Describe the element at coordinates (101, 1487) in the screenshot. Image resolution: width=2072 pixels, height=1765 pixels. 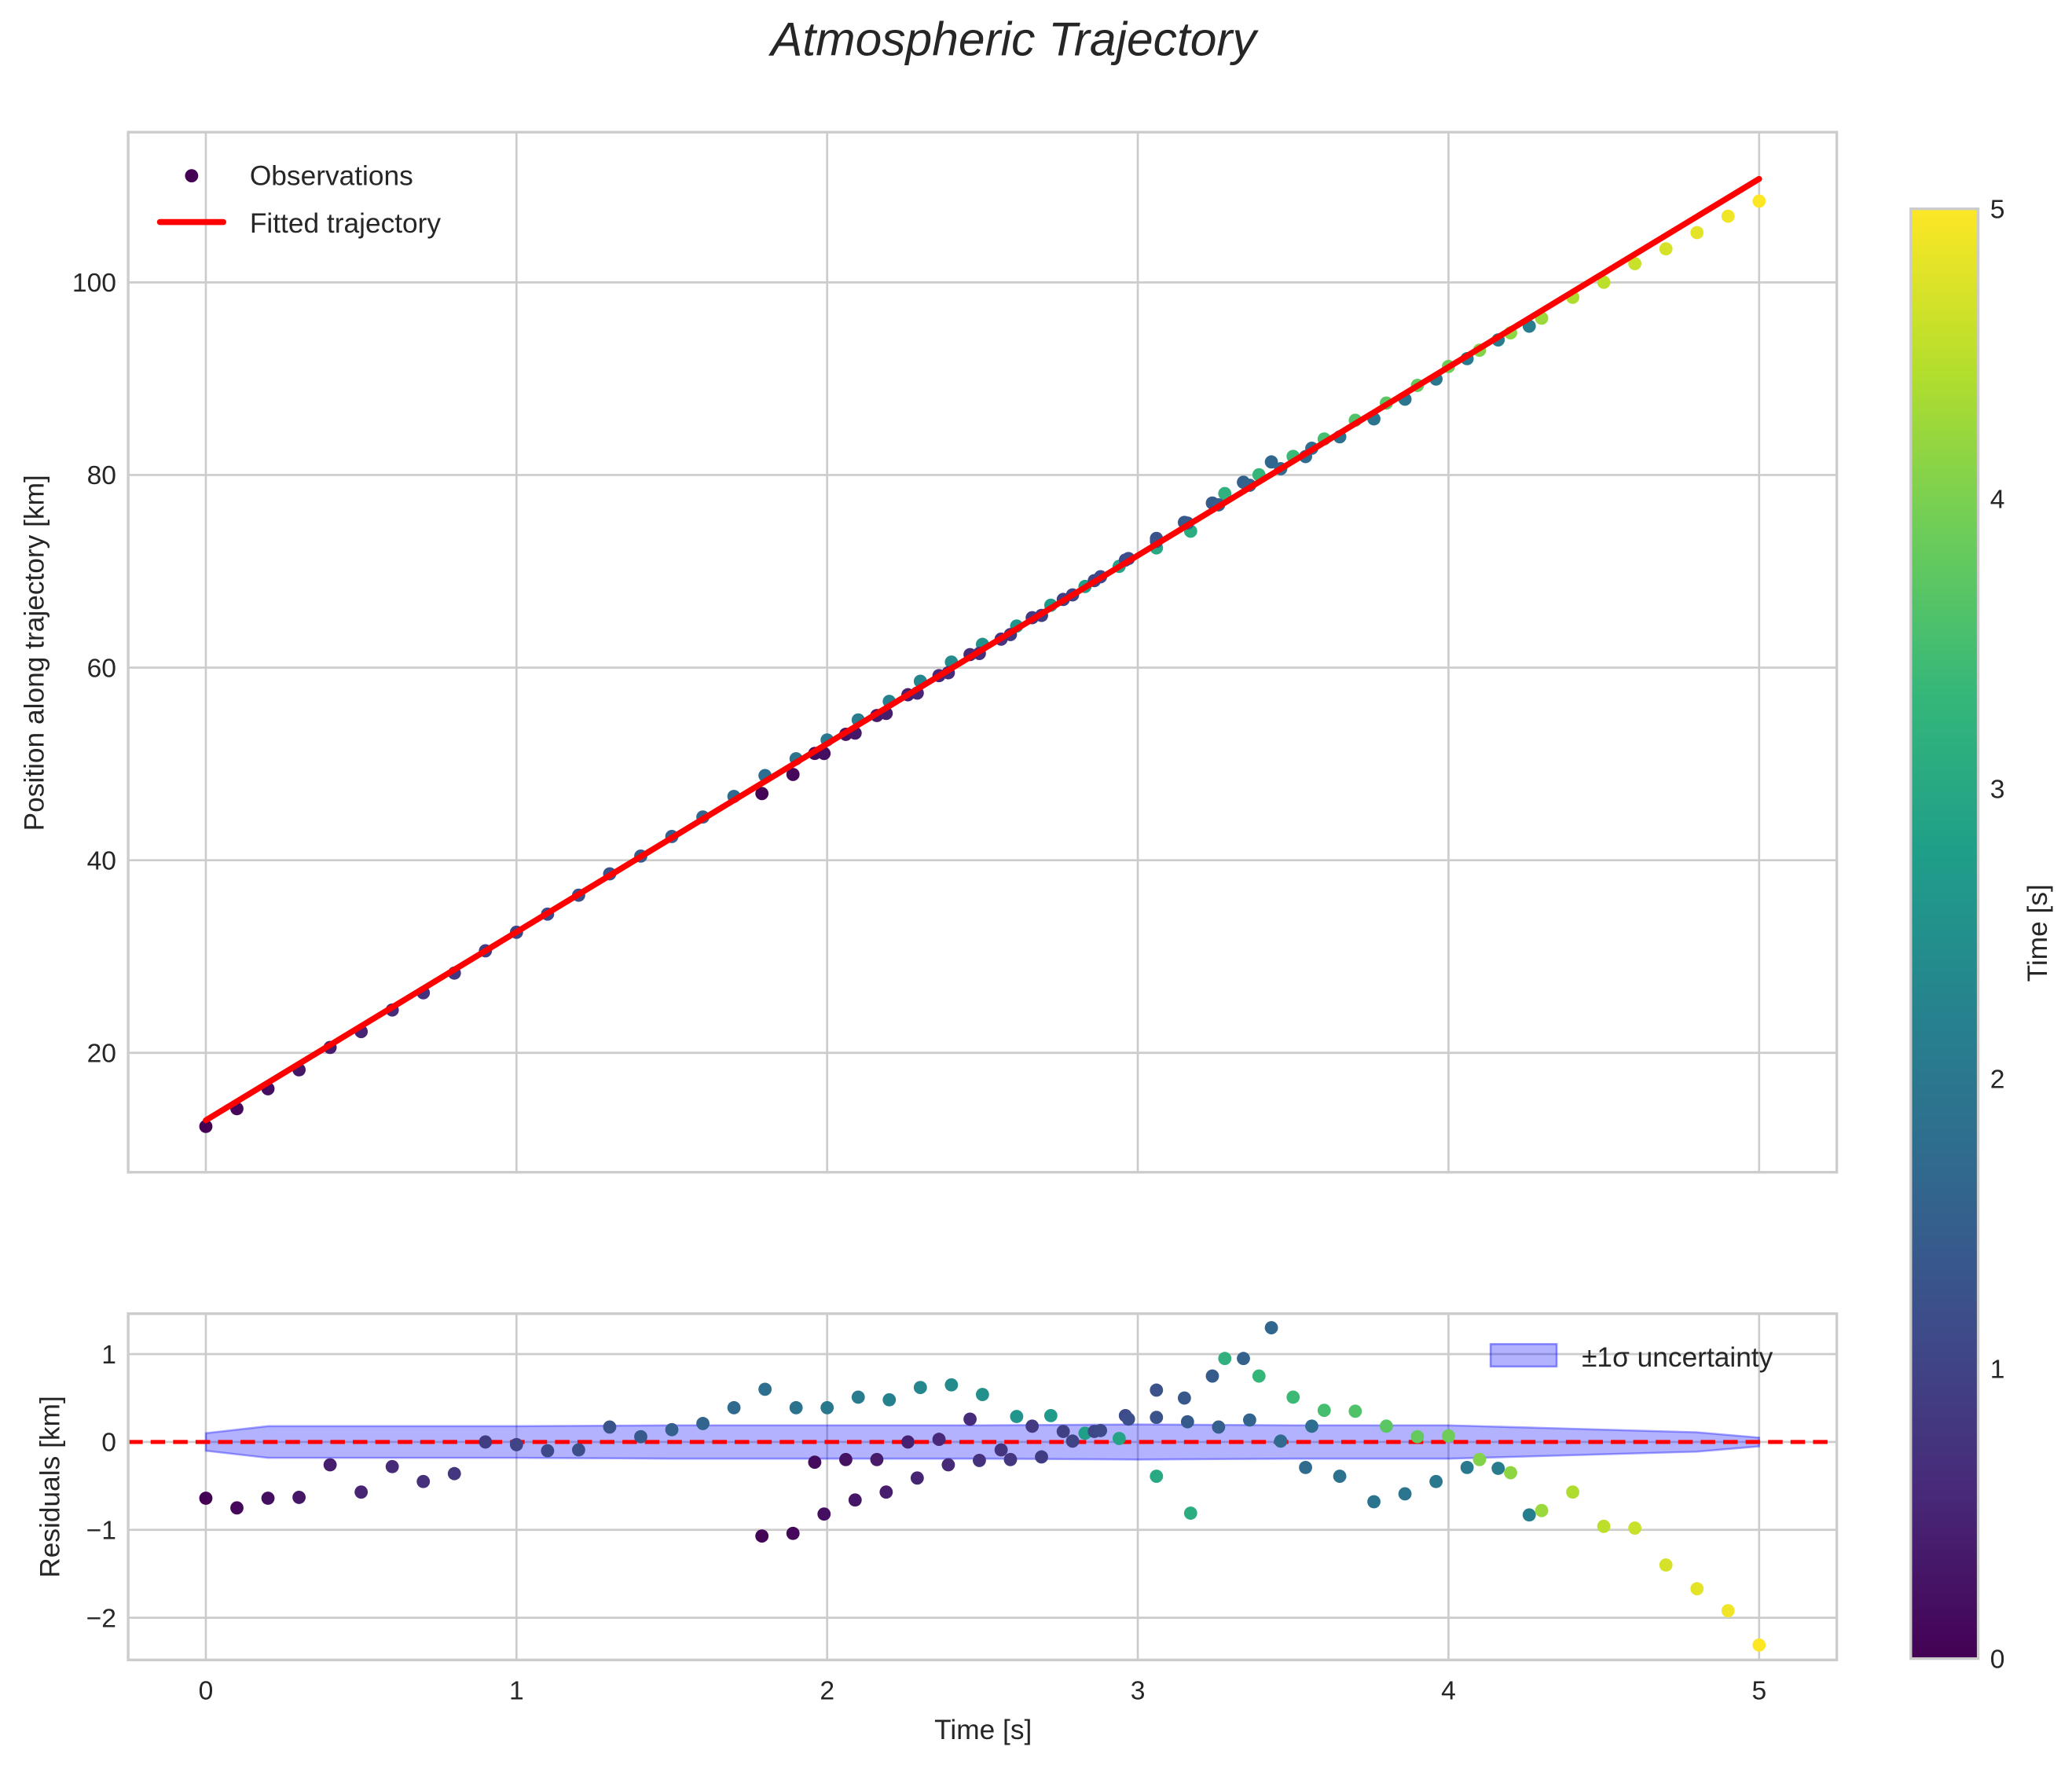
I see `residual-y-tick-labels: 1 0 −1 −2` at that location.